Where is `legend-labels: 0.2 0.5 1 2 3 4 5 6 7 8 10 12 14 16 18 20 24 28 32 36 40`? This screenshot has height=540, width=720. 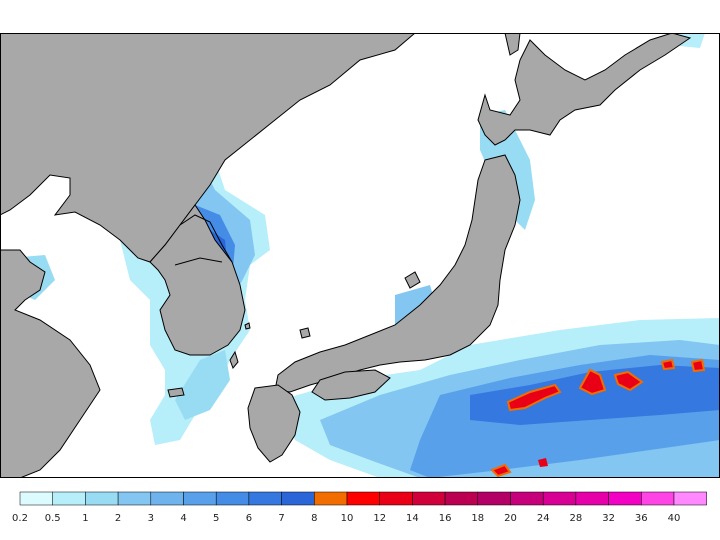
legend-labels: 0.2 0.5 1 2 3 4 5 6 7 8 10 12 14 16 18 20 24 28 32 36 40 is located at coordinates (346, 518).